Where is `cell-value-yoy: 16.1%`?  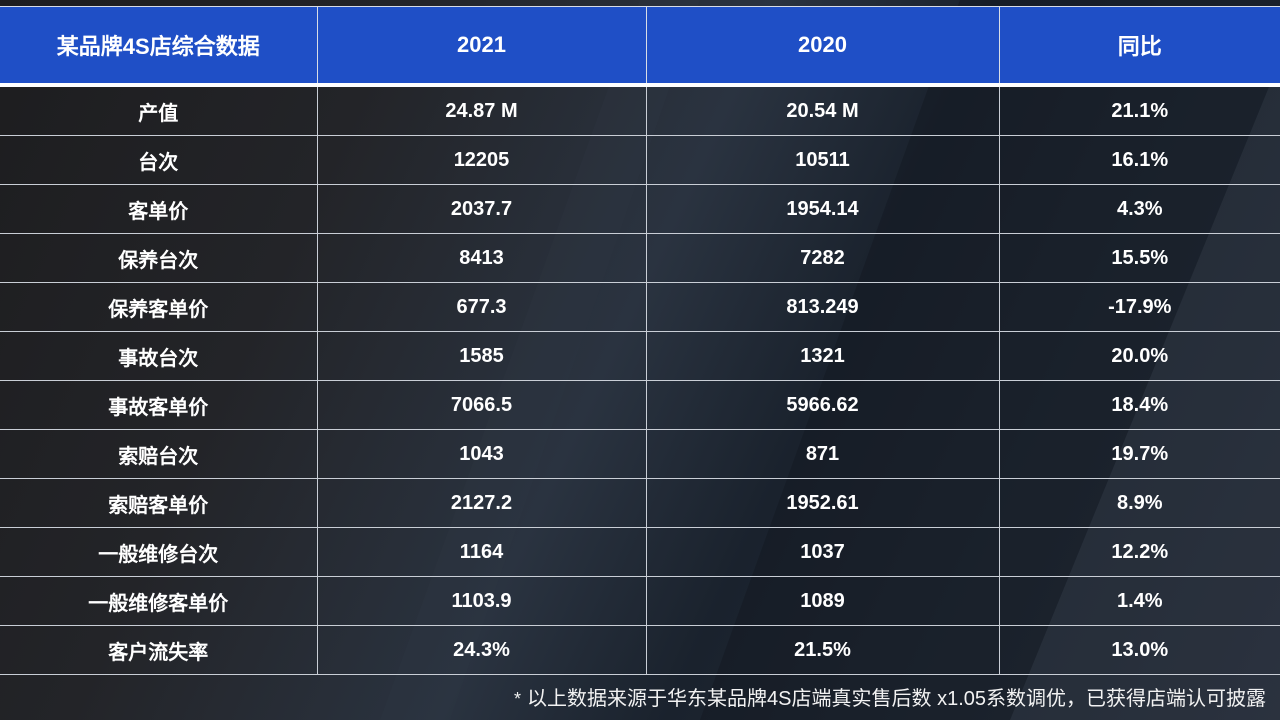 cell-value-yoy: 16.1% is located at coordinates (1139, 160).